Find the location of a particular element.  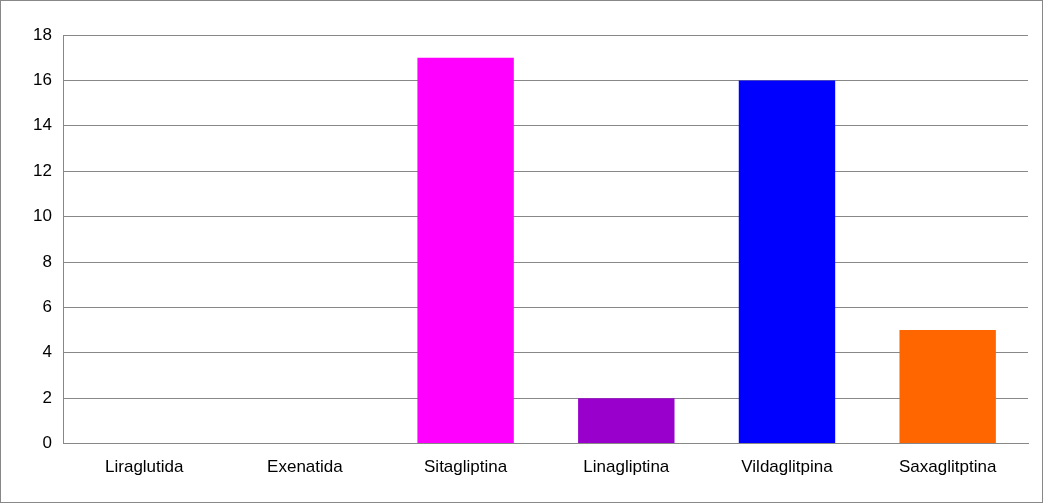

x-tick-label: Vildaglitpina is located at coordinates (787, 467).